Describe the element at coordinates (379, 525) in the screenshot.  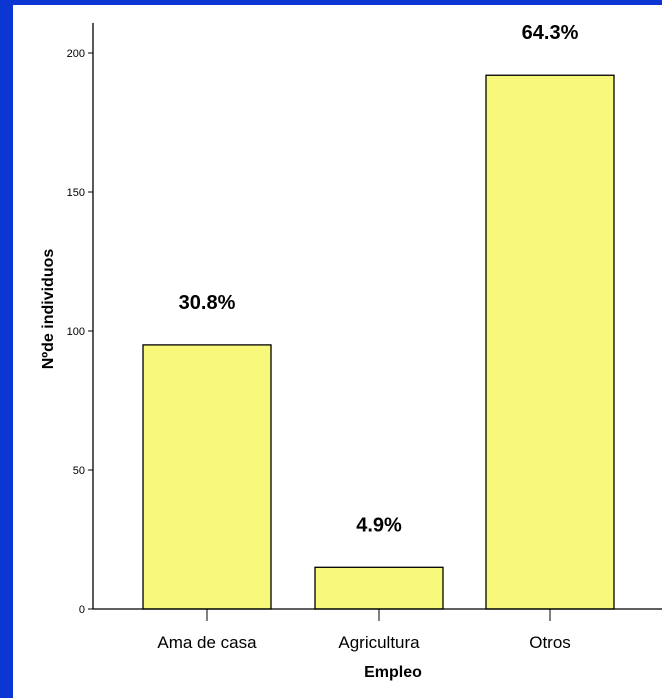
I see `data-label: 4.9%` at that location.